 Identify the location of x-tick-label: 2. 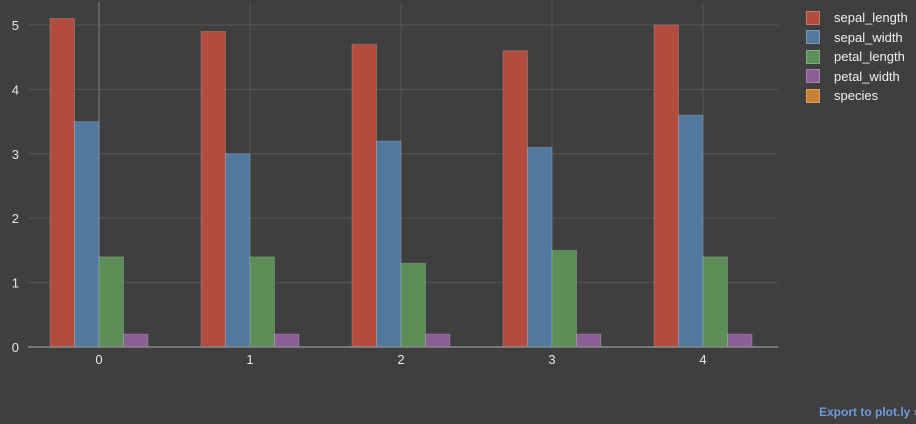
(400, 359).